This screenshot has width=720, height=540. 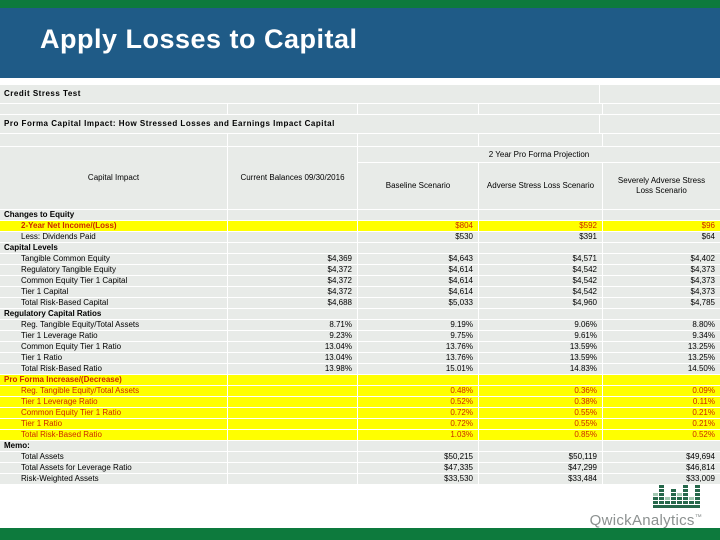 I want to click on row-value: $49,694, so click(x=661, y=457).